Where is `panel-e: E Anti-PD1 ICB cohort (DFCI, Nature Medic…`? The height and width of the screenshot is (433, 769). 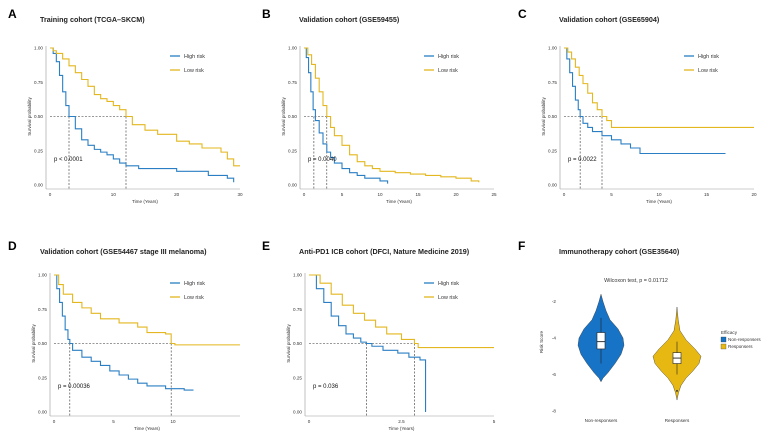
panel-e: E Anti-PD1 ICB cohort (DFCI, Nature Medic… is located at coordinates (379, 335).